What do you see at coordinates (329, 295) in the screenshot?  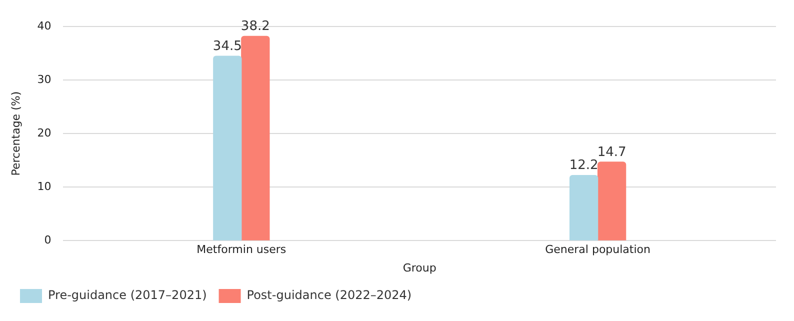 I see `legend-label: Post-guidance (2022–2024)` at bounding box center [329, 295].